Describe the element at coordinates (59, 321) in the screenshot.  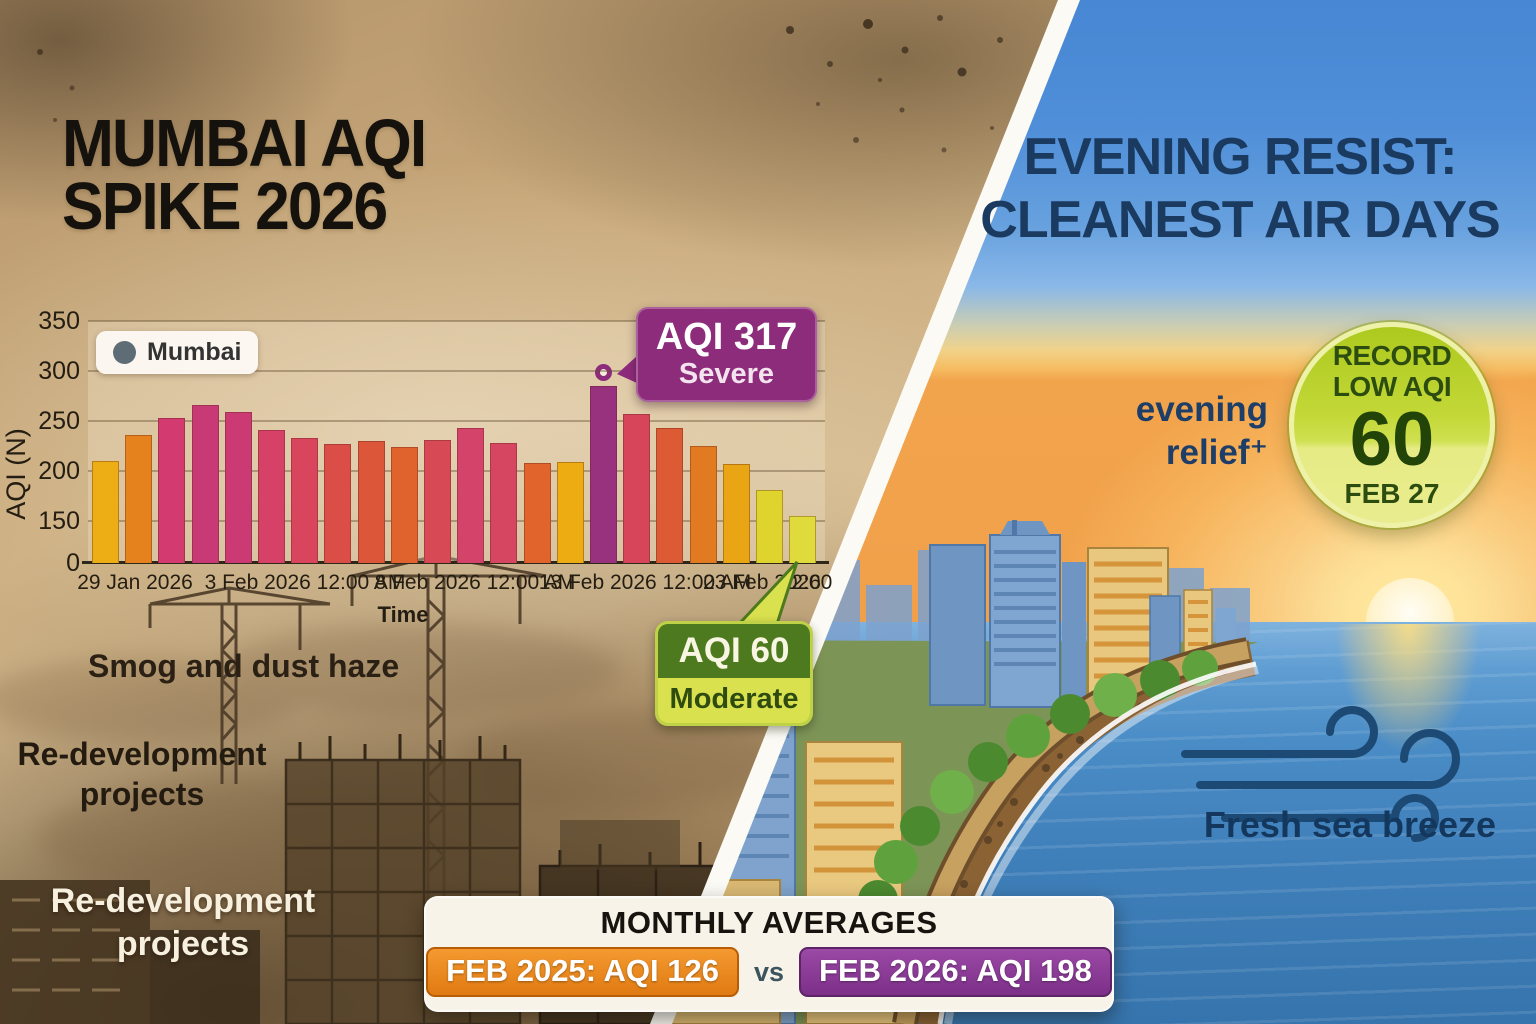
I see `y-tick-label: 350` at that location.